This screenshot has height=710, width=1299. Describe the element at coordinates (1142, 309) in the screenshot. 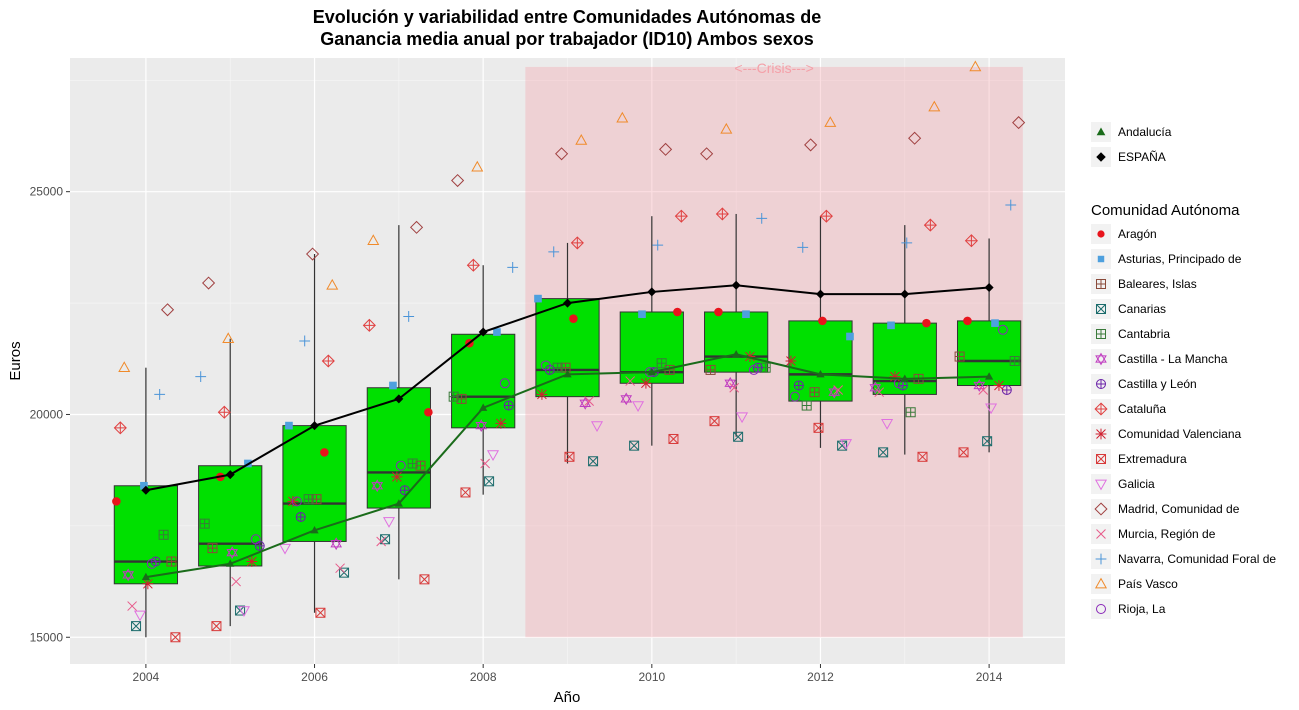

I see `legend-label: Canarias` at that location.